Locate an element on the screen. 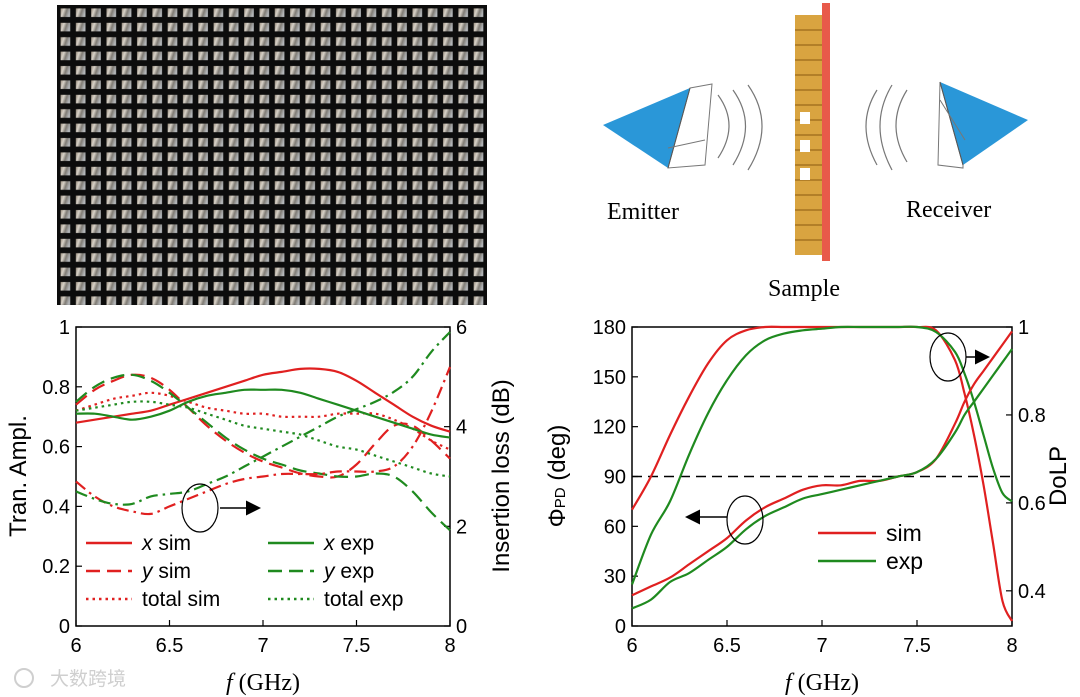  legend-label: x sim is located at coordinates (166, 543).